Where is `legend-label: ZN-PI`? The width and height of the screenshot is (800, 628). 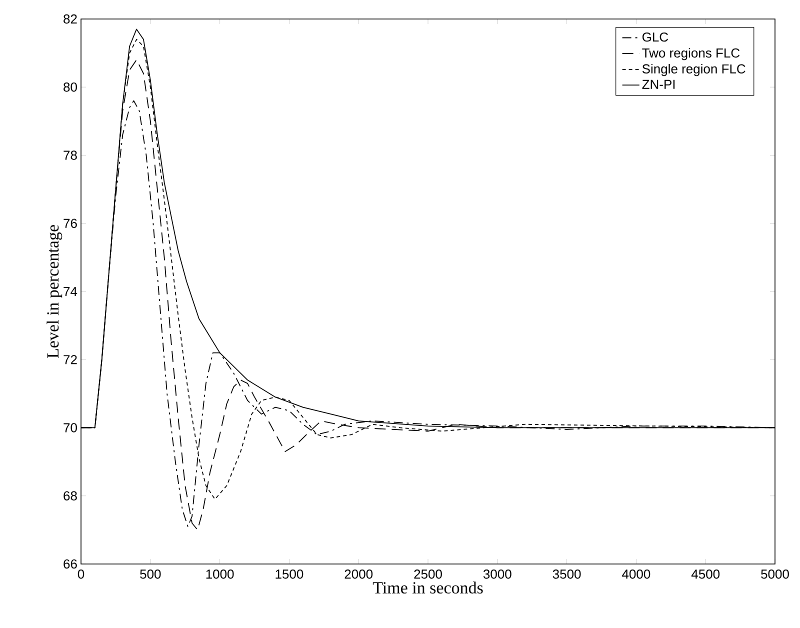
legend-label: ZN-PI is located at coordinates (658, 84).